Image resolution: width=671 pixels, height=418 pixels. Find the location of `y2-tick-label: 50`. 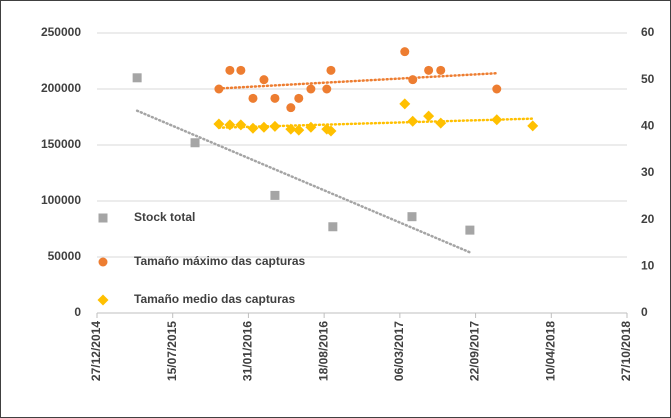

y2-tick-label: 50 is located at coordinates (648, 79).